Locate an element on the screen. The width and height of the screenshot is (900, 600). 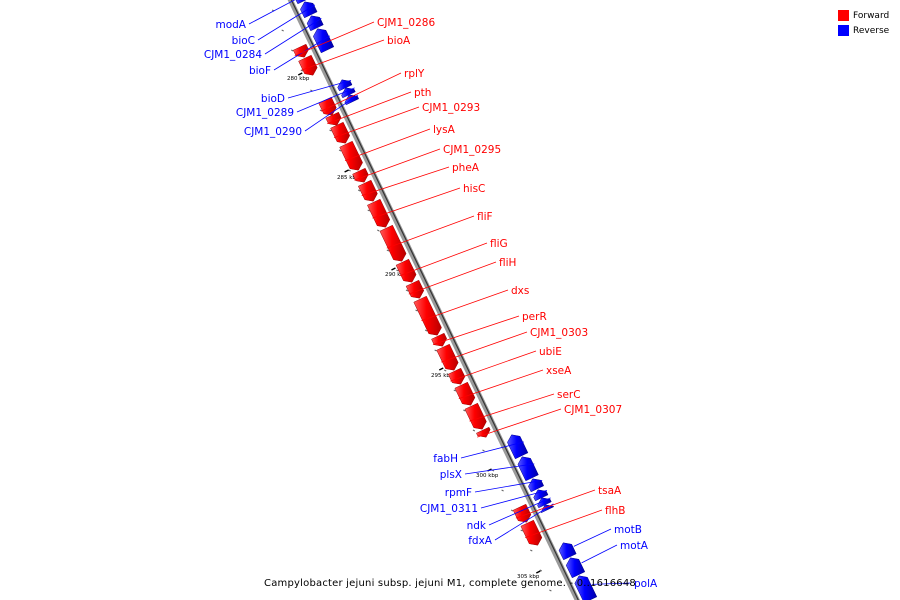
gene-feature-hisC is located at coordinates (379, 213).